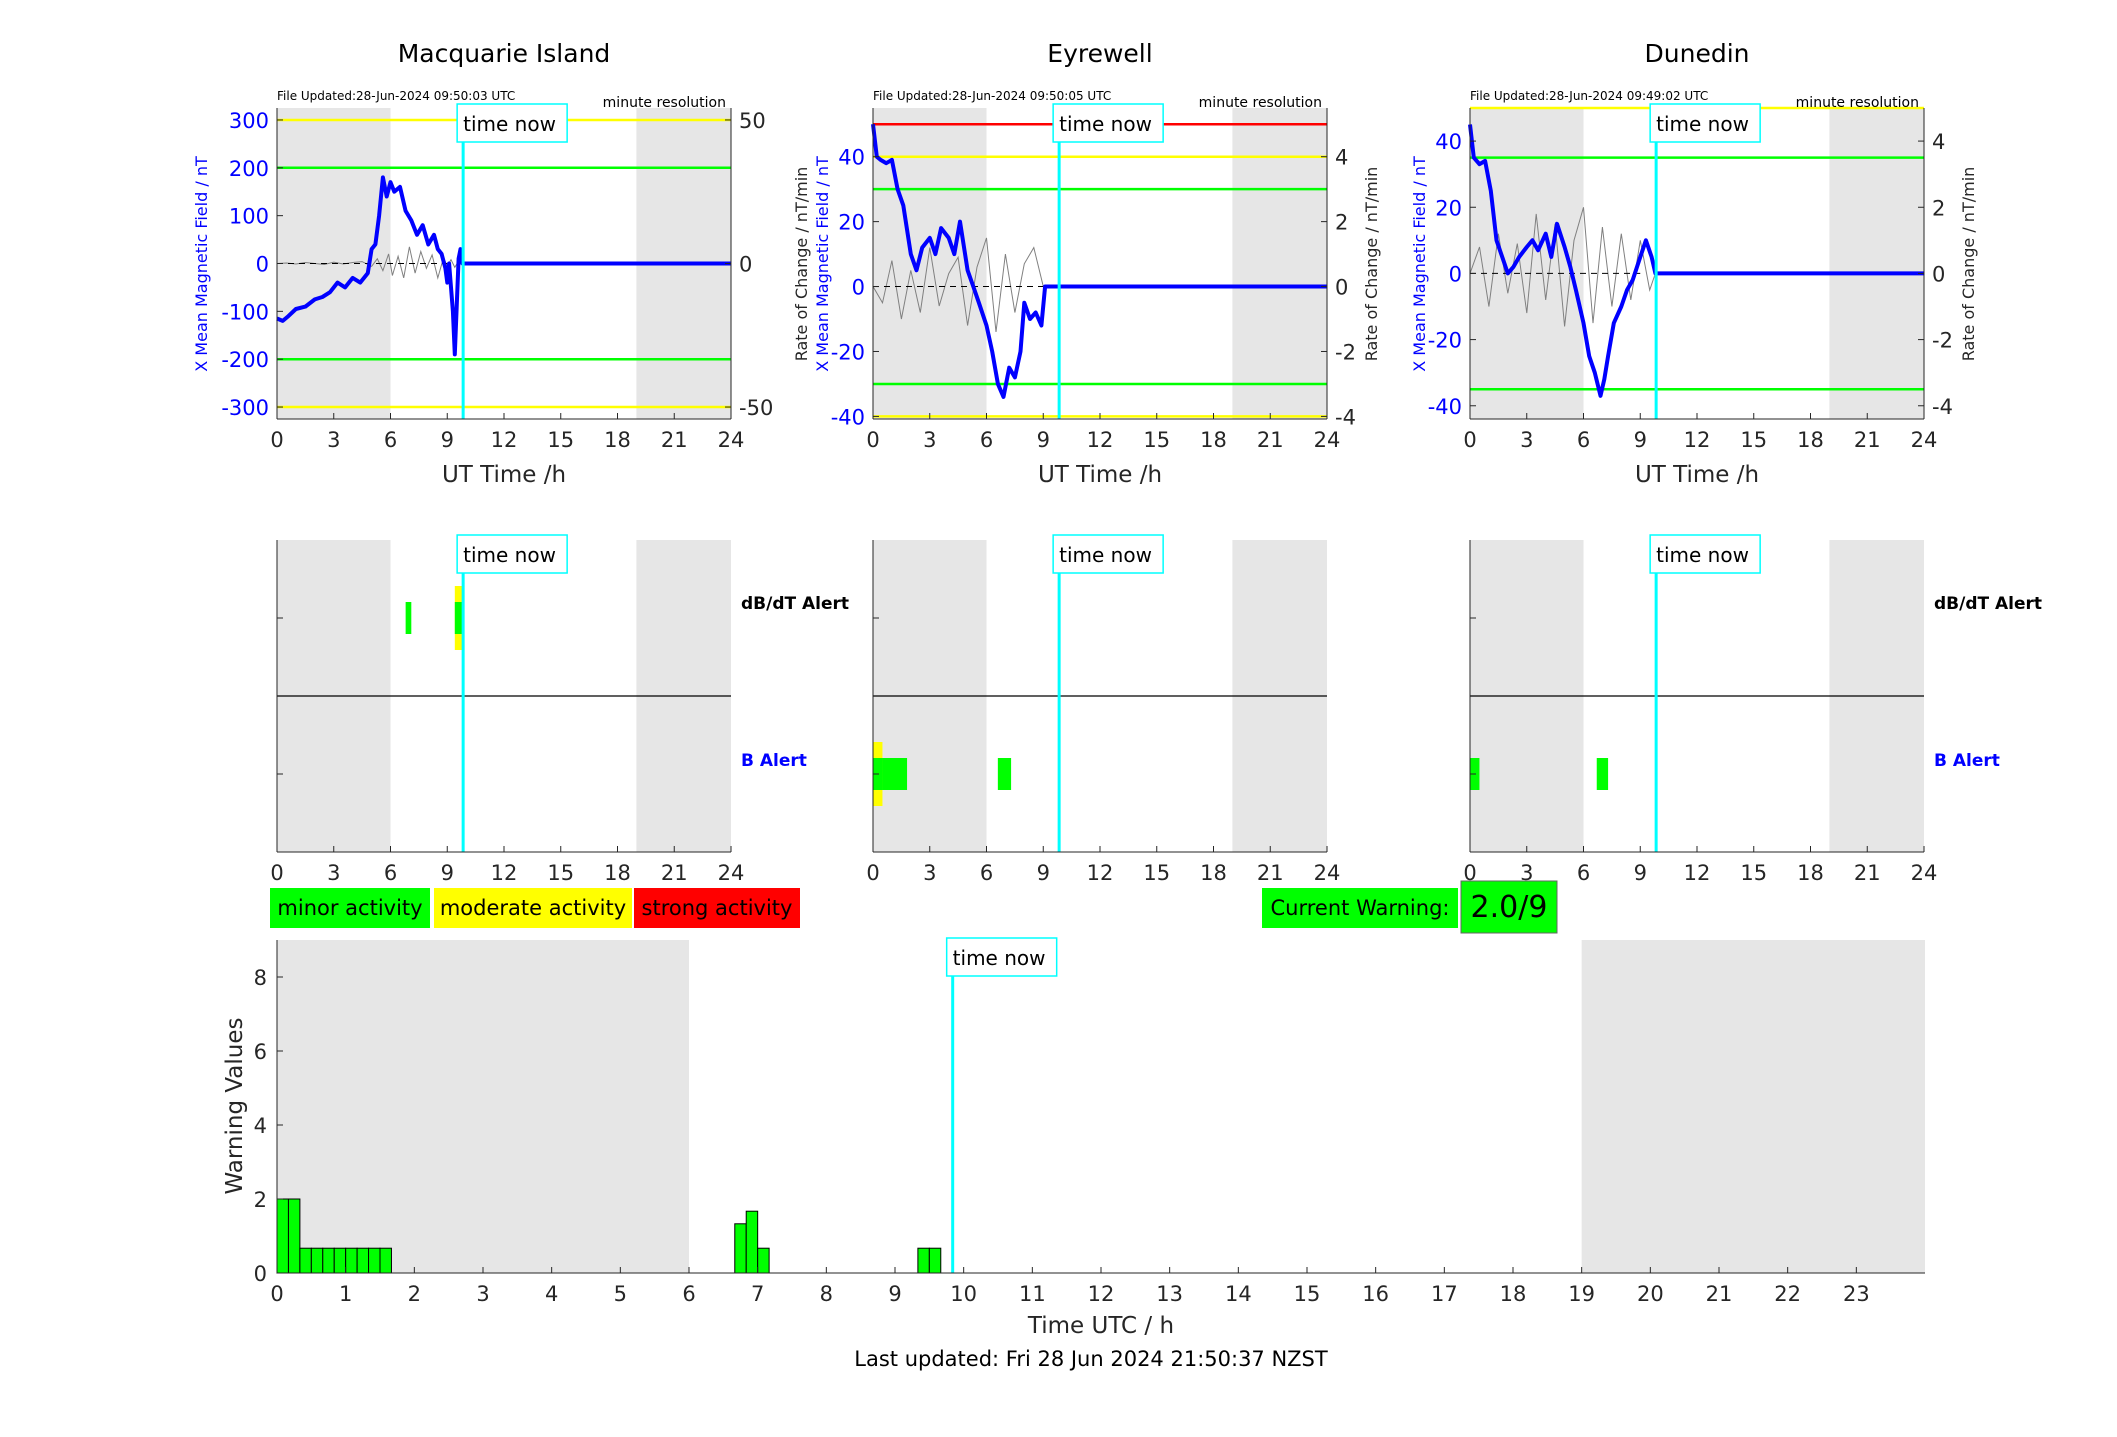 The width and height of the screenshot is (2117, 1437). What do you see at coordinates (260, 1052) in the screenshot?
I see `y-tick-label: 6` at bounding box center [260, 1052].